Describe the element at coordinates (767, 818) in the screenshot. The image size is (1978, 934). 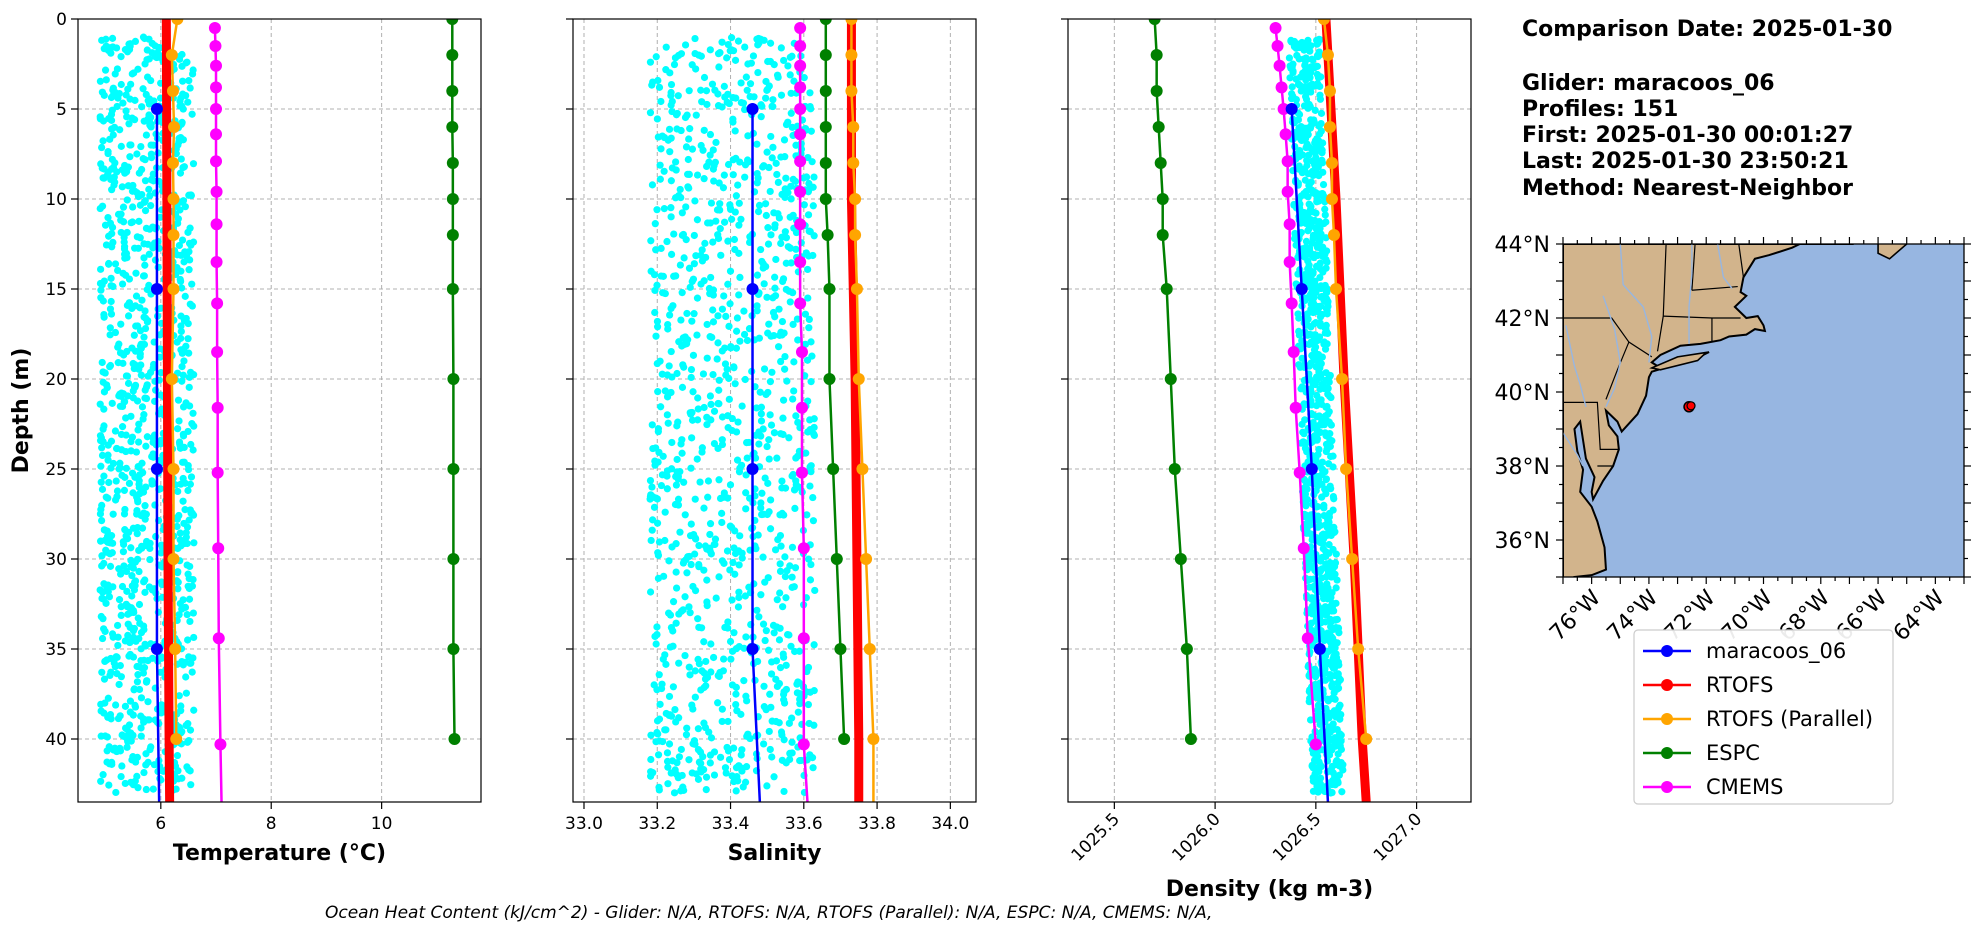
I see `x-axis: 33.0 33.2 33.4 33.6 33.8 34.0` at that location.